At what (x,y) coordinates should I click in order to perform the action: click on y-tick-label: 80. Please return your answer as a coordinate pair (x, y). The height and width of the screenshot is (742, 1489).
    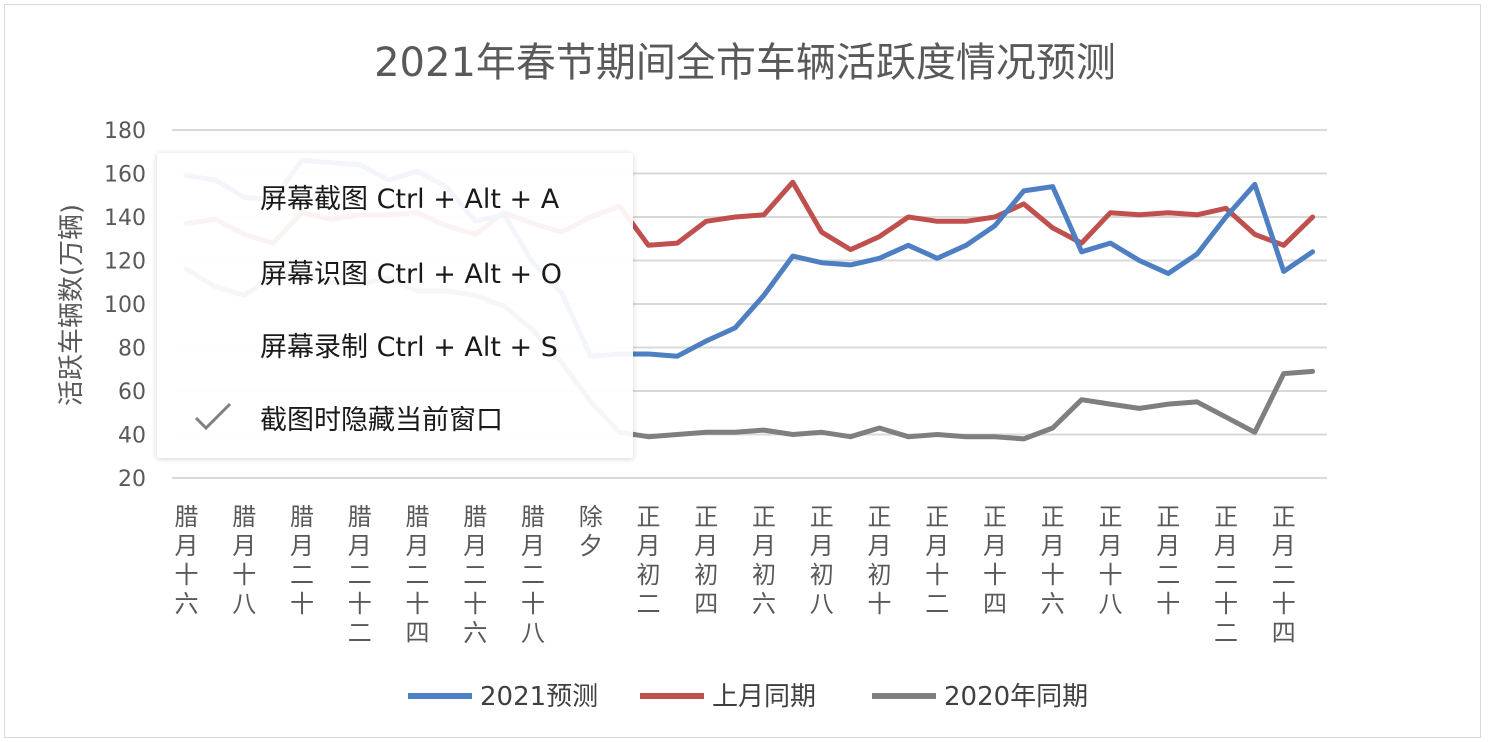
    Looking at the image, I should click on (132, 349).